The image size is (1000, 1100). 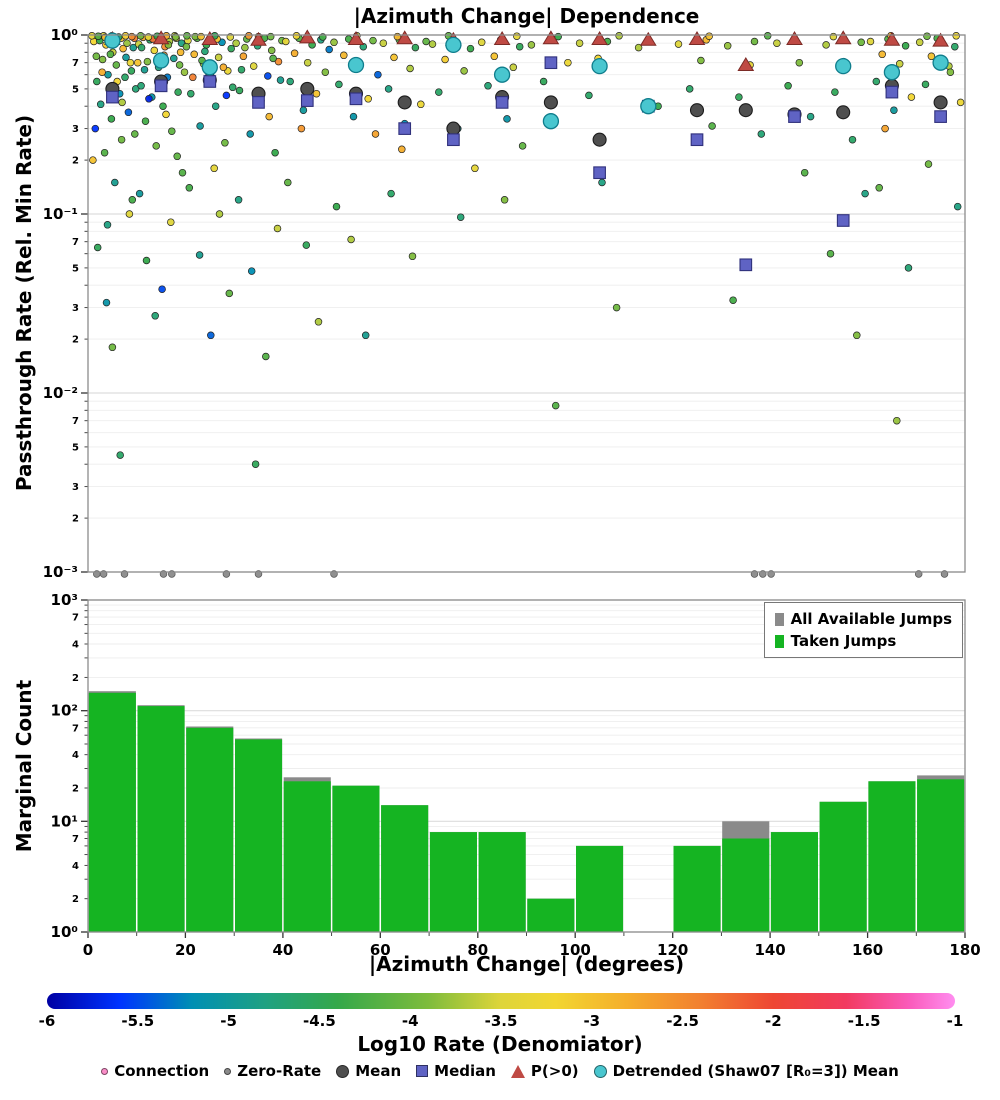 I want to click on colorbar-tick-label: -3, so click(x=592, y=1021).